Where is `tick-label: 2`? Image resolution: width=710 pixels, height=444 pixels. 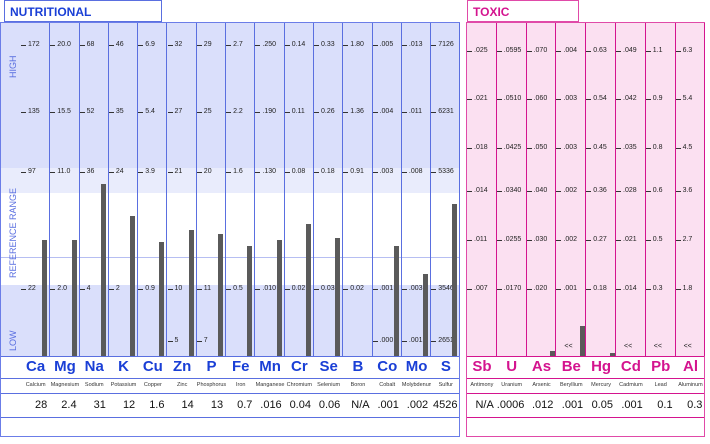 tick-label: 2 is located at coordinates (117, 288).